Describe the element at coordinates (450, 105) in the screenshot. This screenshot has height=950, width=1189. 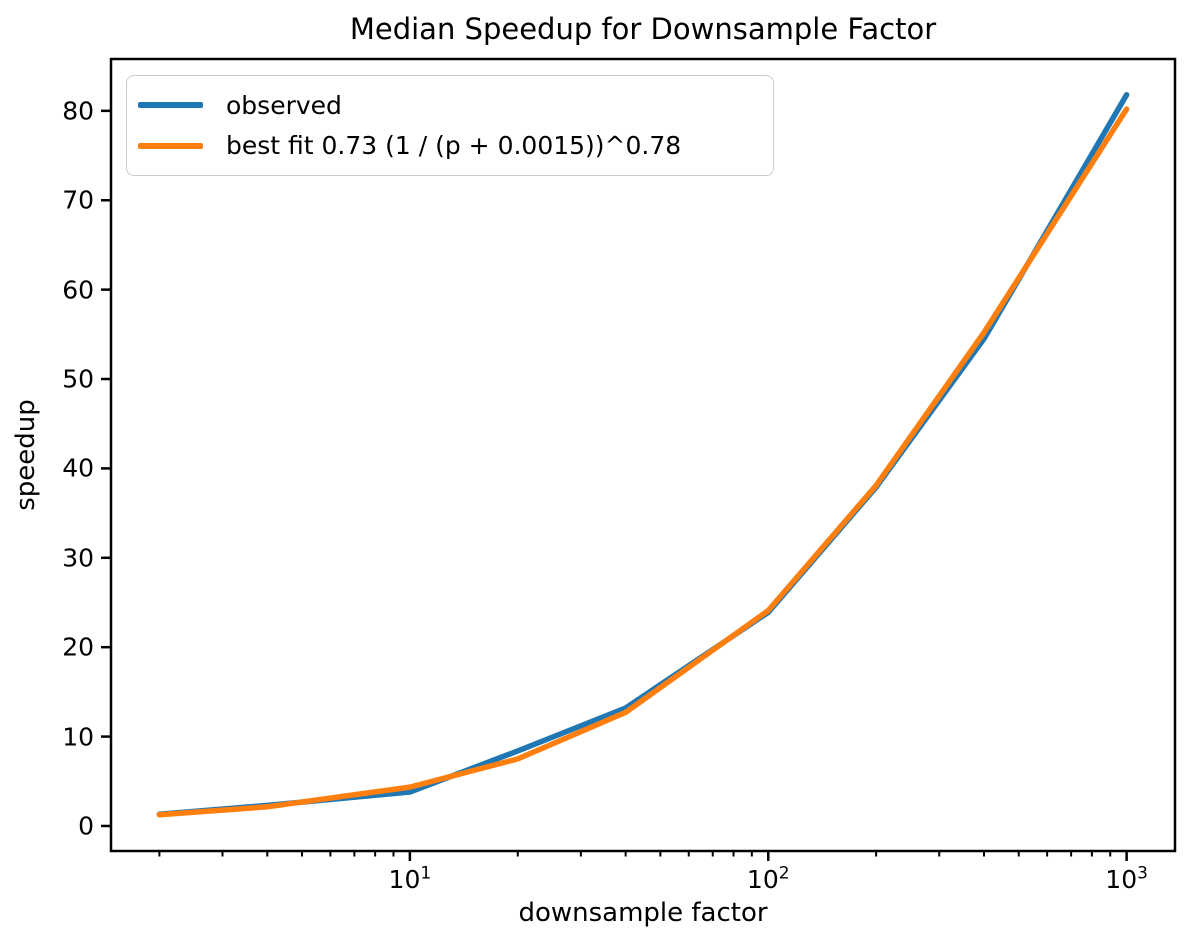
I see `legend-entry-observed: observed` at that location.